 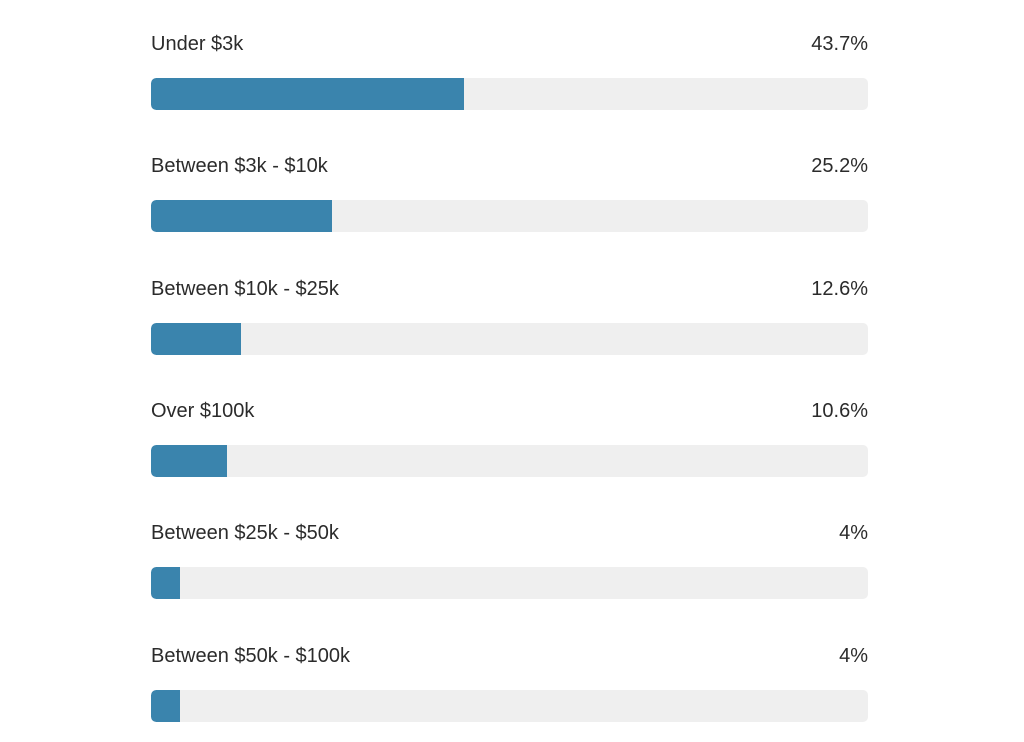 What do you see at coordinates (509, 289) in the screenshot?
I see `bar-label-line: Between $10k - $25k 12.6%` at bounding box center [509, 289].